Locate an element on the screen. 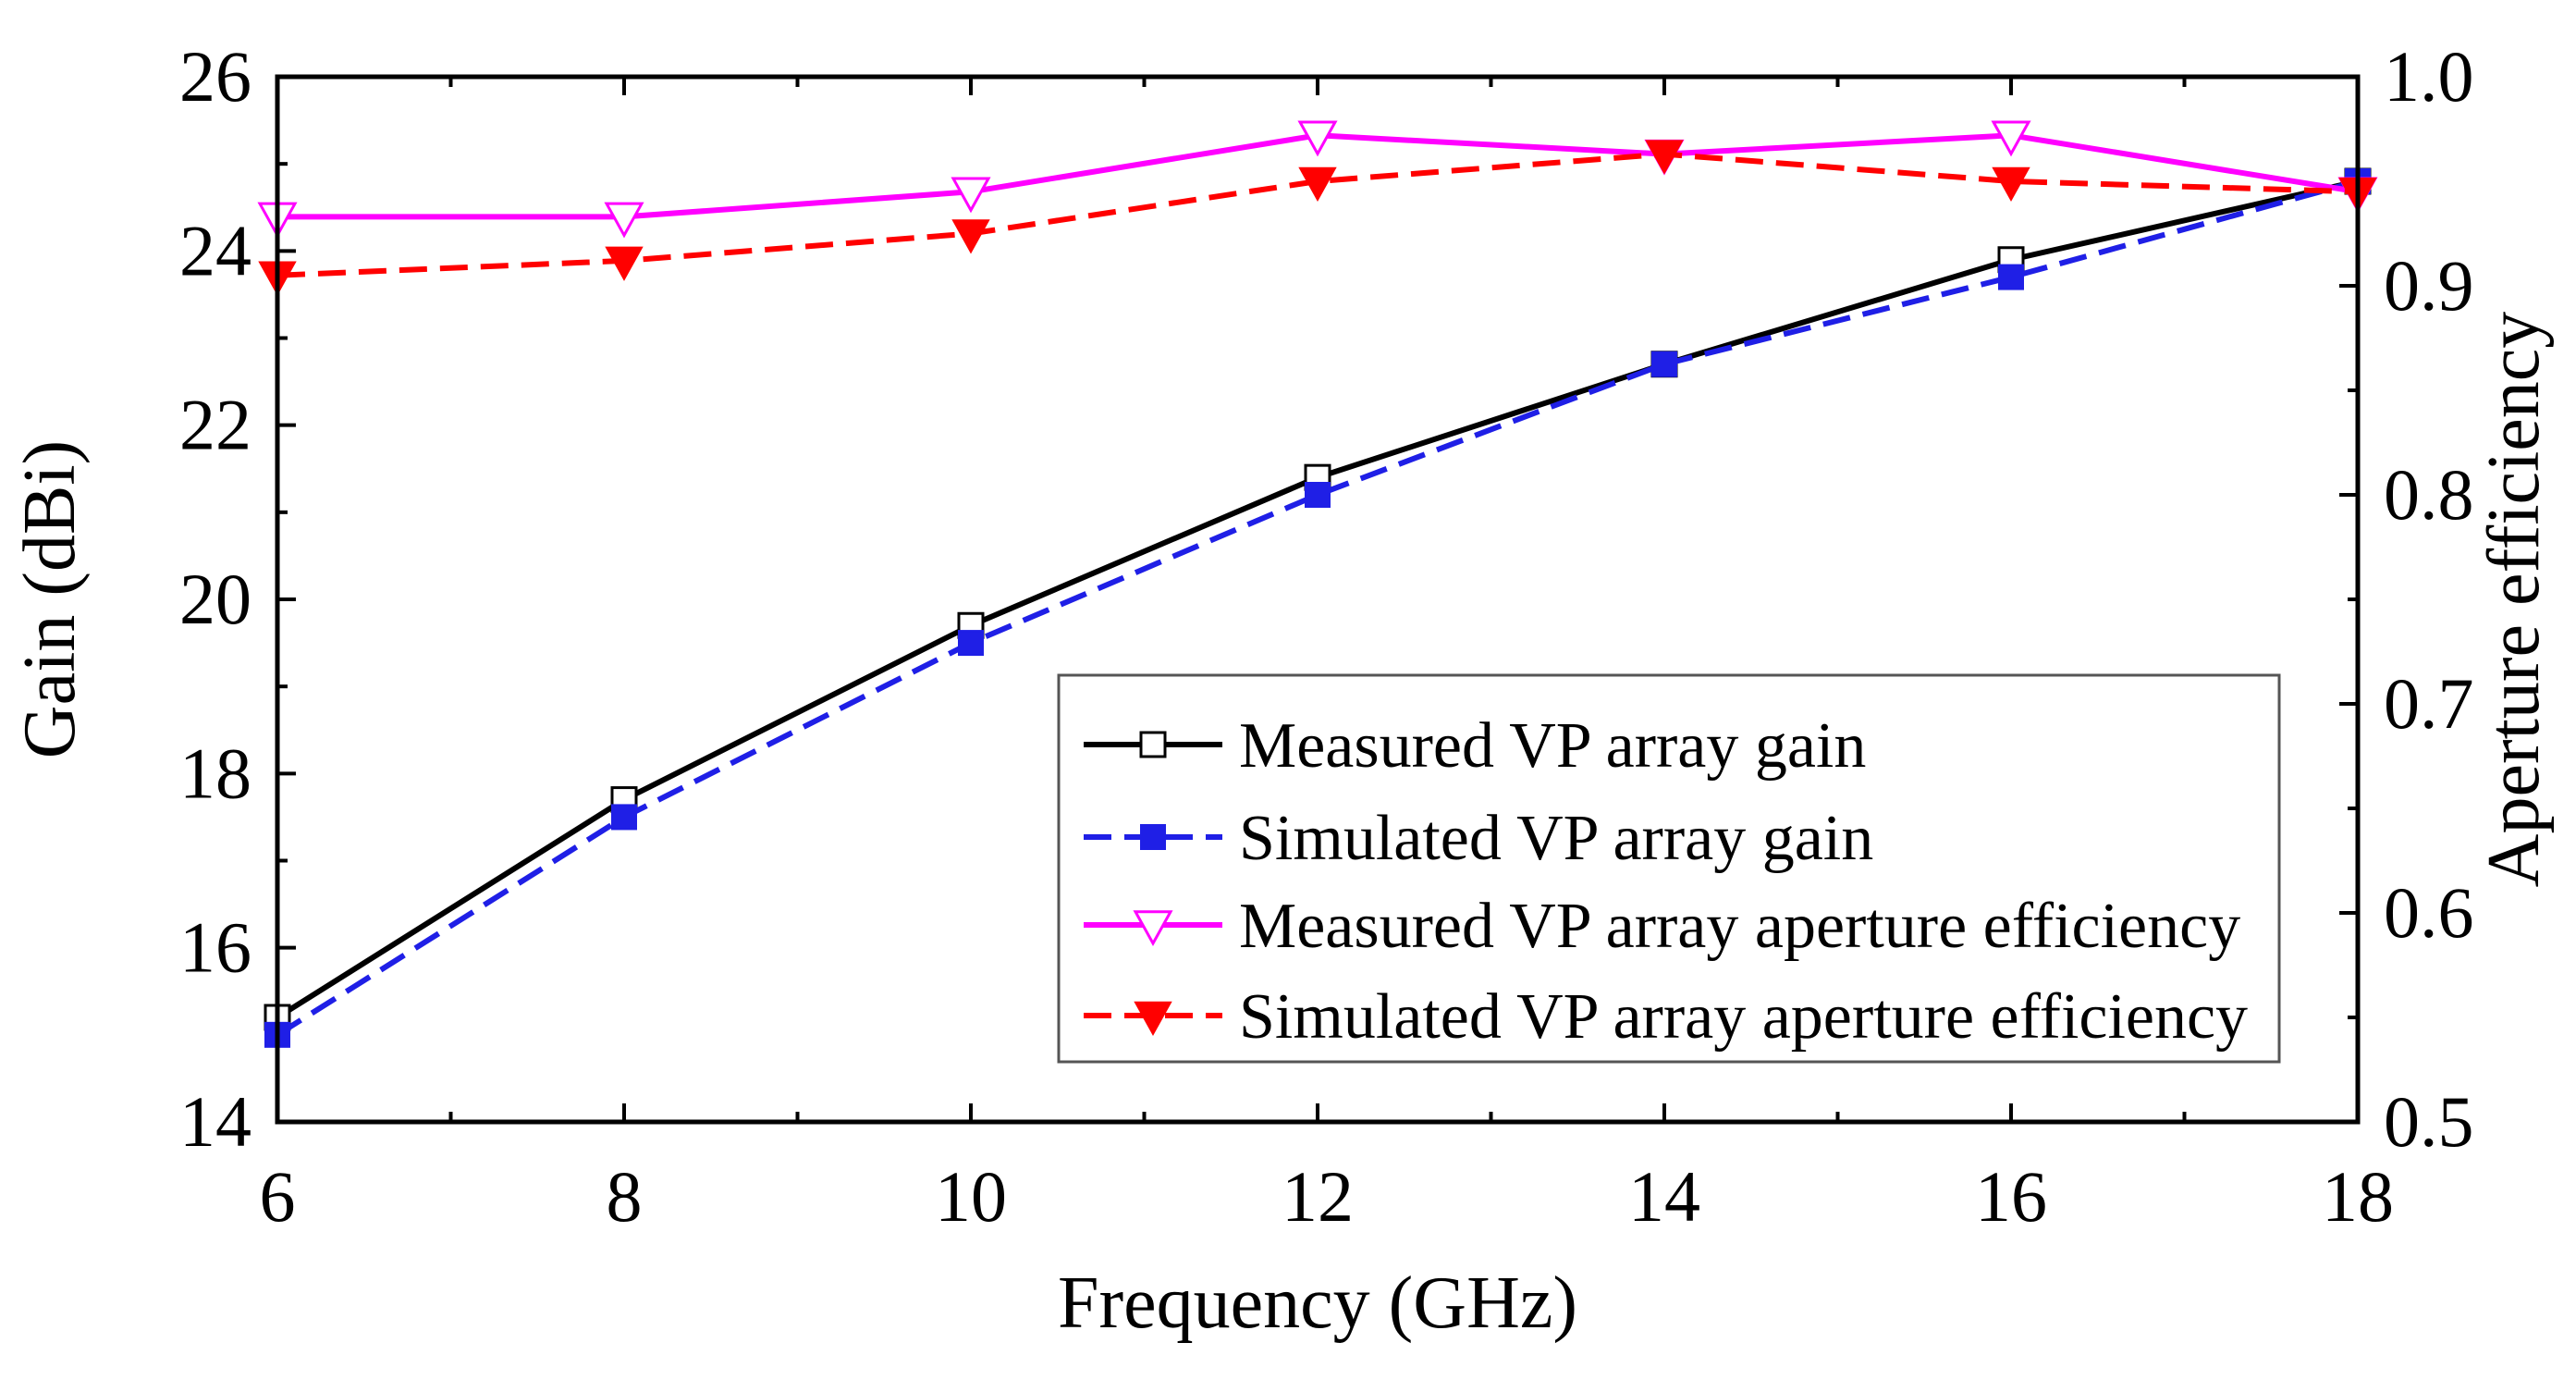 This screenshot has height=1392, width=2576. x-tick-label: 18 is located at coordinates (2358, 1197).